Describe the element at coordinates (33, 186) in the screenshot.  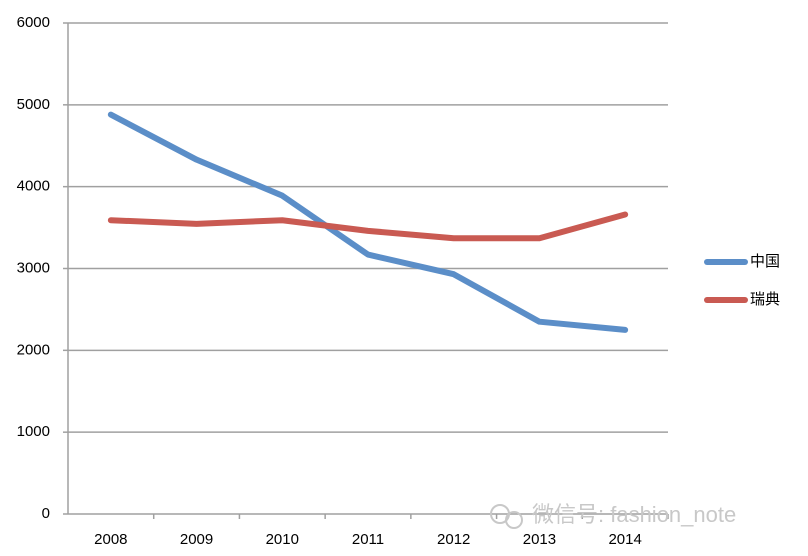
I see `y-tick-label: 4000` at that location.